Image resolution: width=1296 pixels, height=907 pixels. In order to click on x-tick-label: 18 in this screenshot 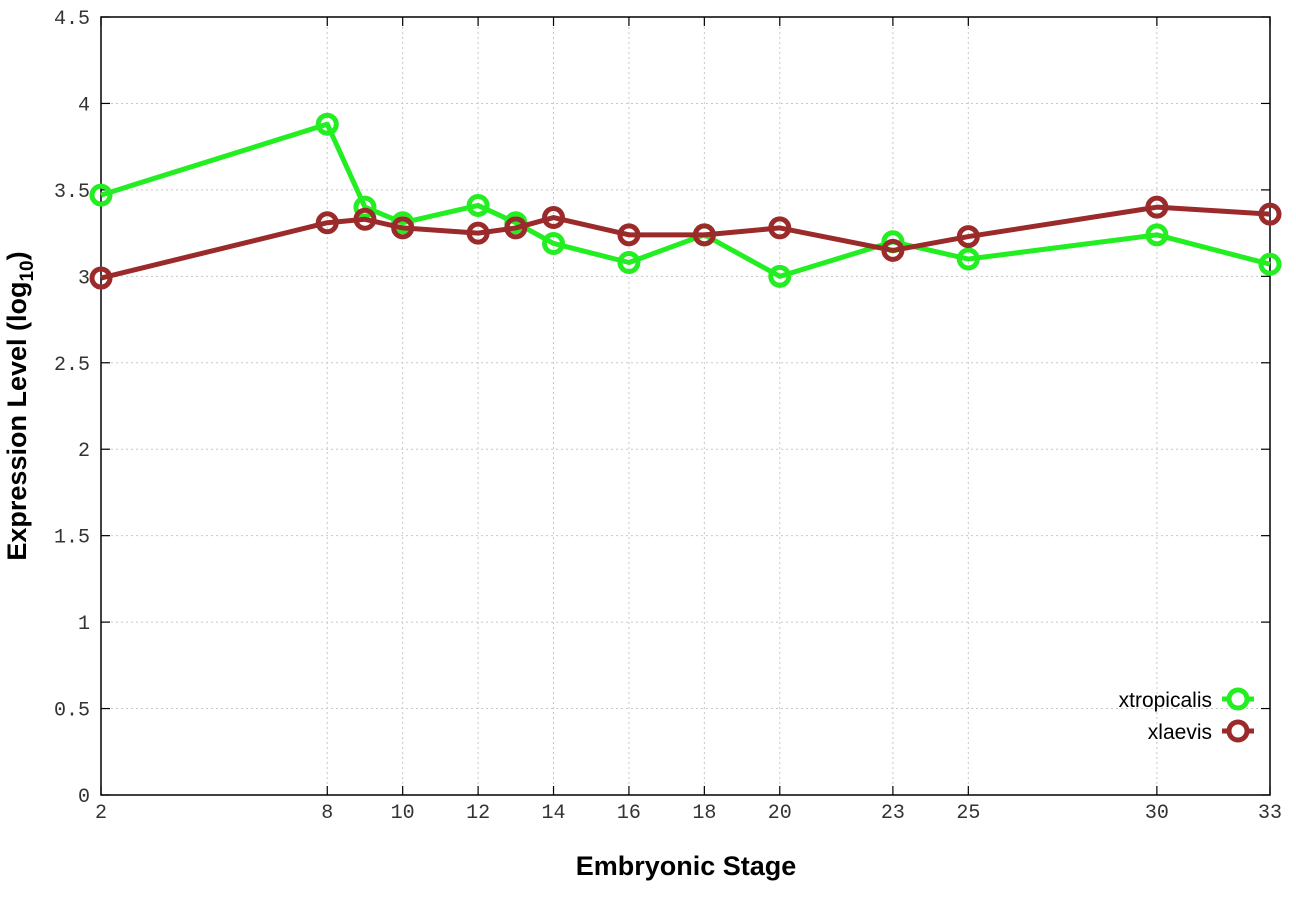, I will do `click(704, 813)`.